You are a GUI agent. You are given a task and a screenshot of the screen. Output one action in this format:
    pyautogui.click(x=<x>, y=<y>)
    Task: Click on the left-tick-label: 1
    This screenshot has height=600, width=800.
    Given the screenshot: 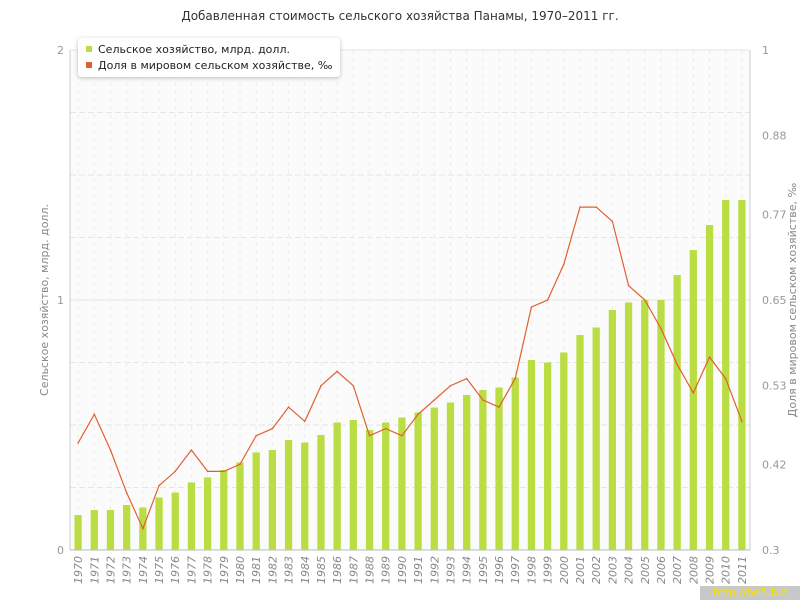 What is the action you would take?
    pyautogui.click(x=60, y=300)
    